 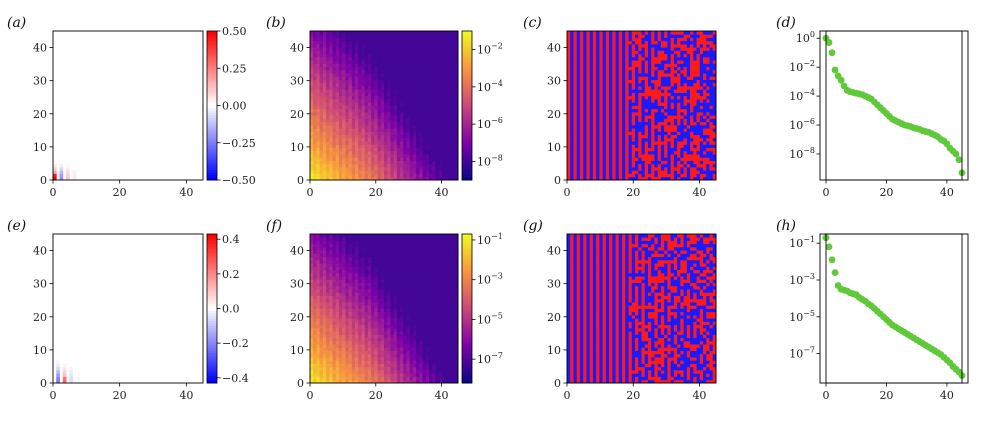 I want to click on panel-label: (d), so click(x=786, y=23).